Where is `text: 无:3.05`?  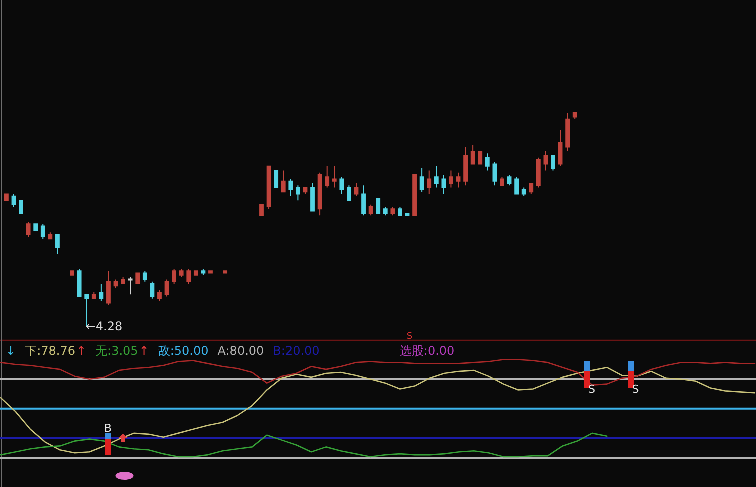 text: 无:3.05 is located at coordinates (117, 351).